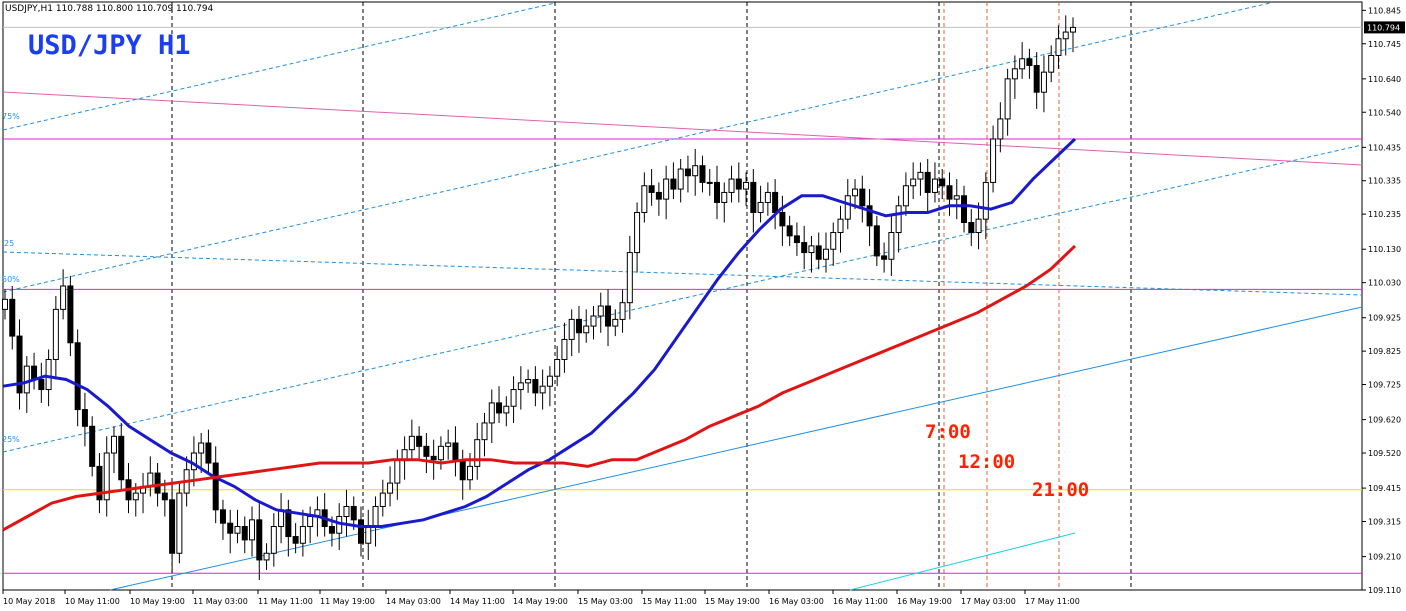 This screenshot has width=1406, height=611. Describe the element at coordinates (540, 601) in the screenshot. I see `x-tick-label: 14 May 19:00` at that location.